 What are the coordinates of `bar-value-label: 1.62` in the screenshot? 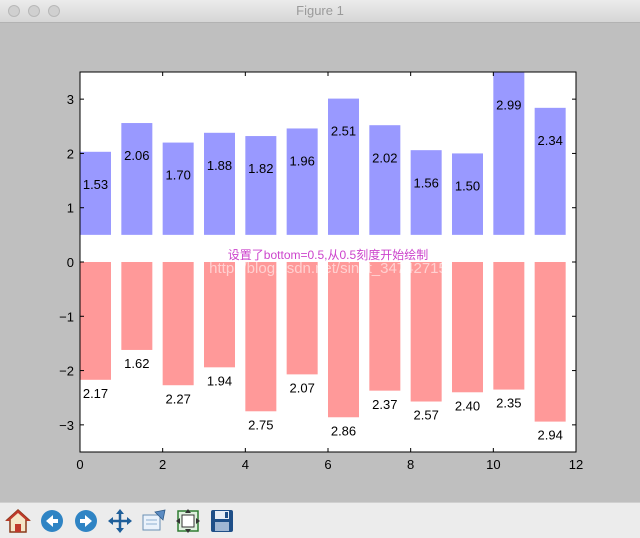 It's located at (136, 363).